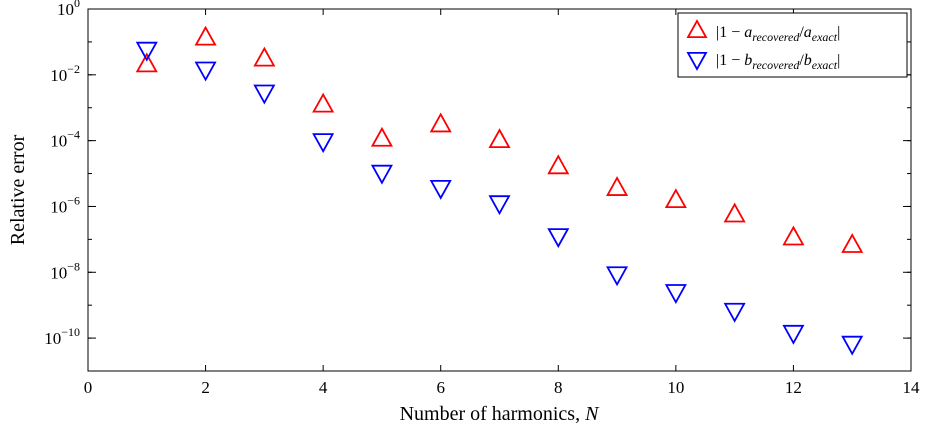 This screenshot has width=937, height=430. I want to click on y-tick-label: 10⁻², so click(65, 73).